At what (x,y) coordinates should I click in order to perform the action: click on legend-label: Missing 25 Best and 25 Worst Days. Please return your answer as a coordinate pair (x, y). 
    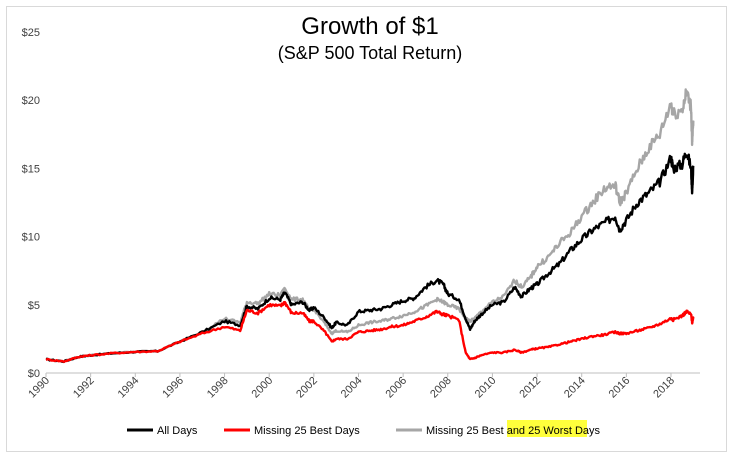
    Looking at the image, I should click on (513, 431).